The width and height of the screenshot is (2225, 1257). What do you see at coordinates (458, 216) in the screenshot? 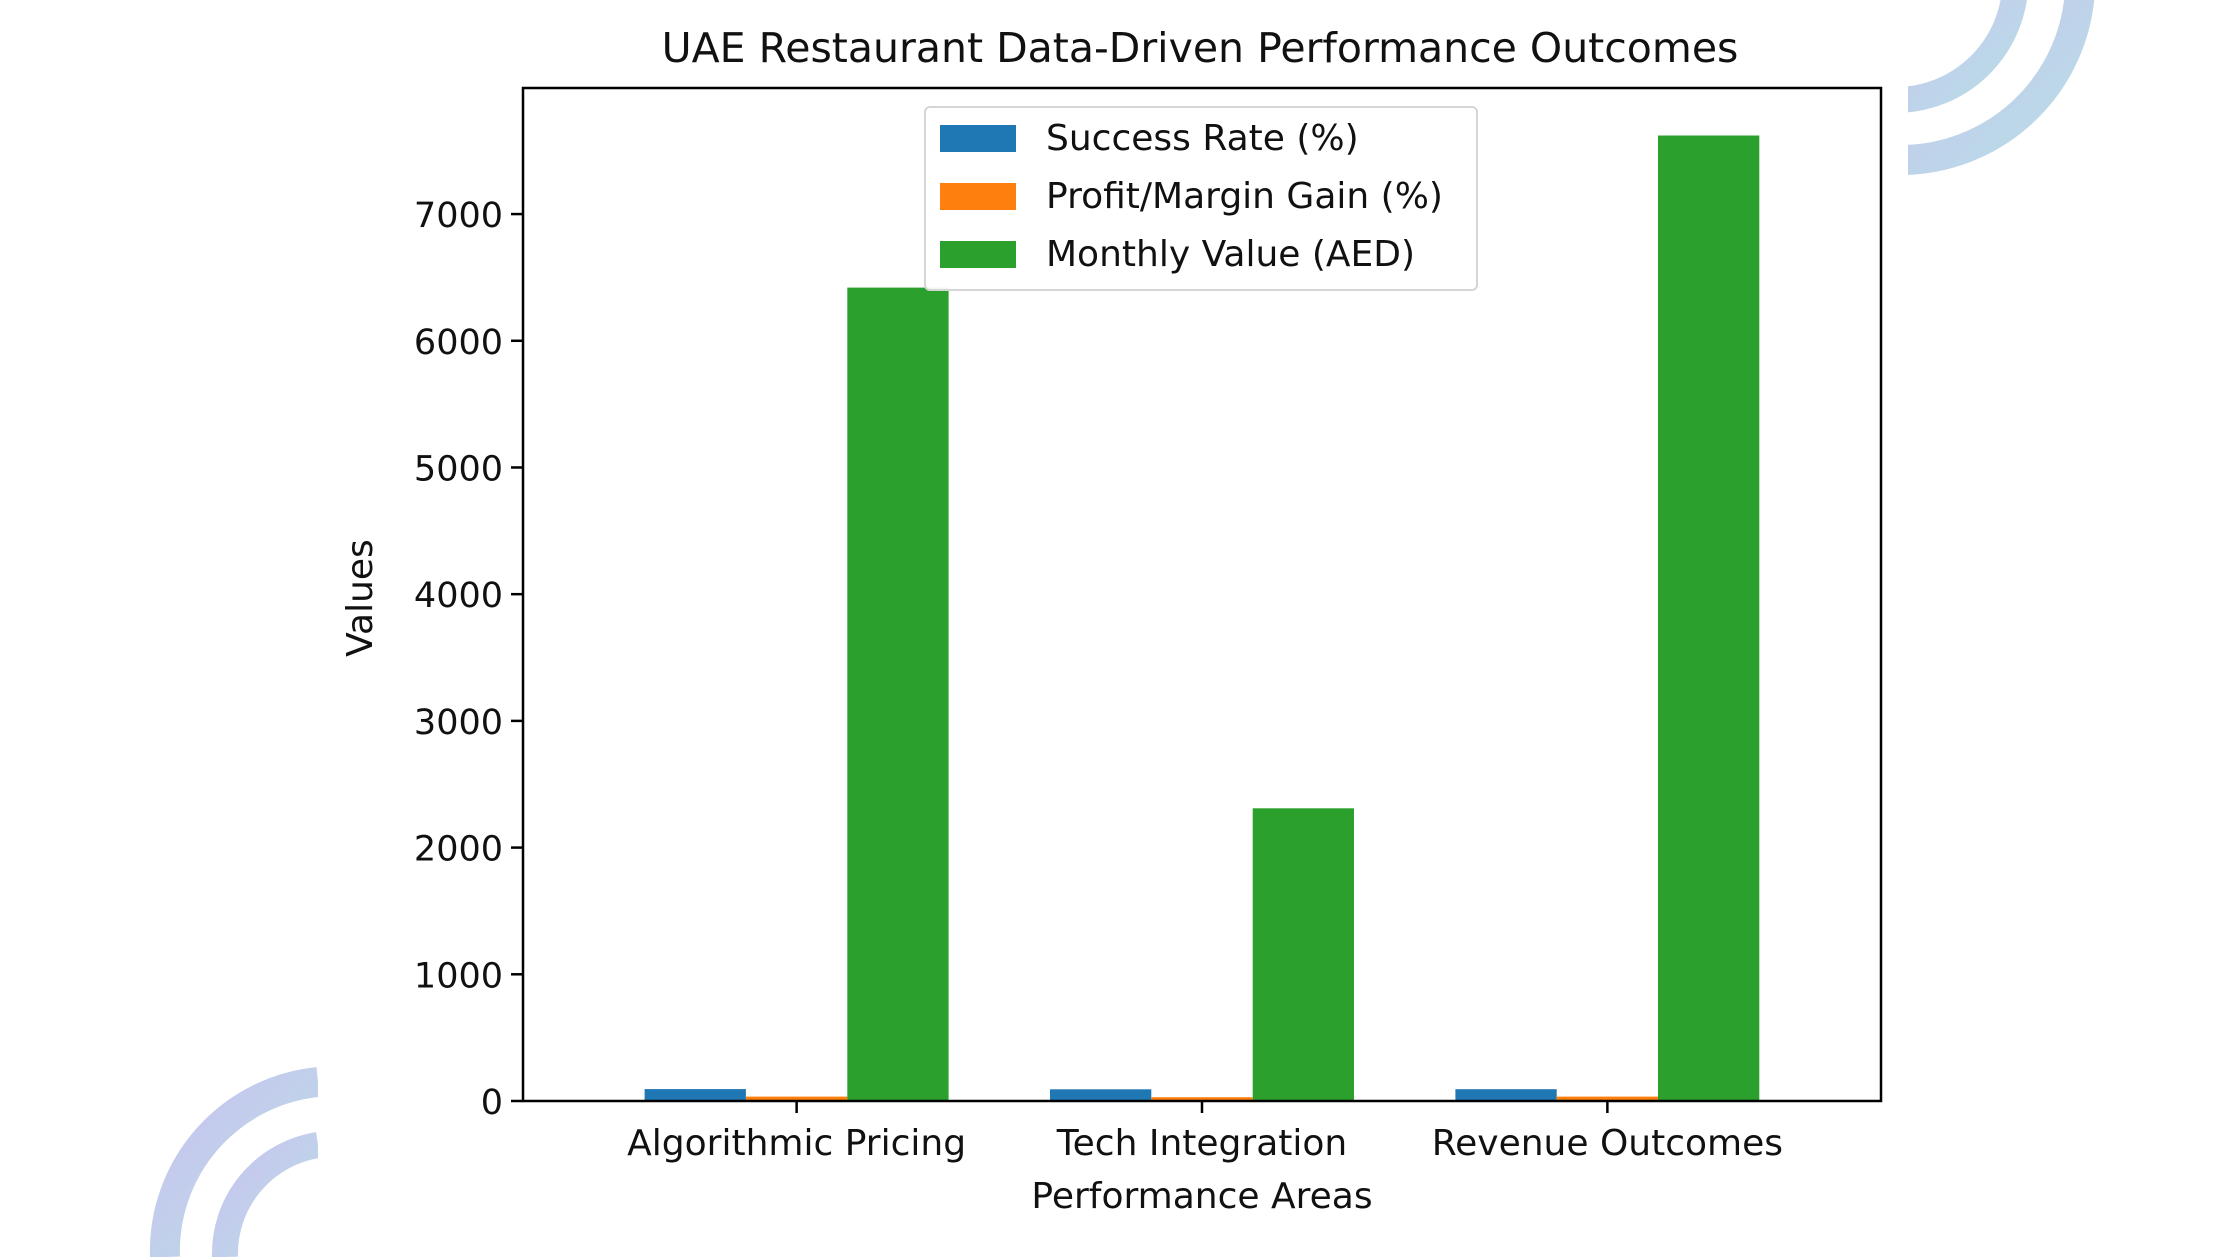
I see `y-tick-label: 7000` at bounding box center [458, 216].